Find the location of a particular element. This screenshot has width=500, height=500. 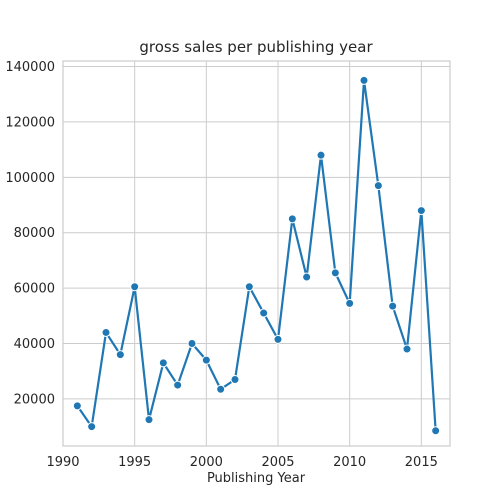

x-tick-label: 1990 is located at coordinates (62, 462).